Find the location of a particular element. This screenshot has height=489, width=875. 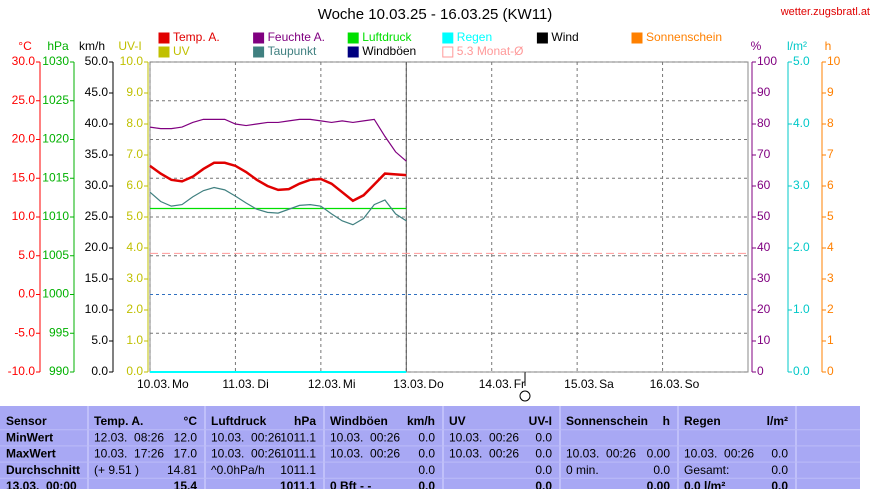

y-tick-label: 2 is located at coordinates (830, 309).